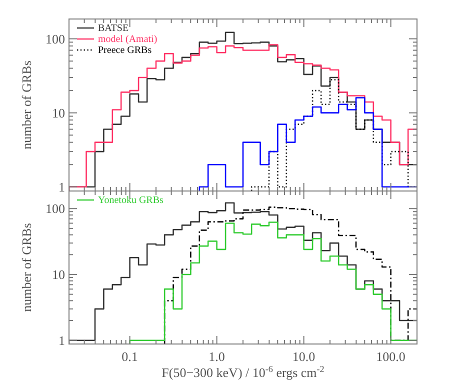 This screenshot has width=463, height=382. What do you see at coordinates (216, 356) in the screenshot?
I see `x-tick-label: 1.0` at bounding box center [216, 356].